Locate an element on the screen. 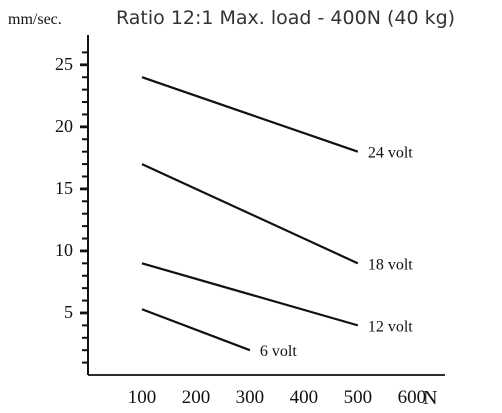 The width and height of the screenshot is (502, 413). x-tick-label: 300 is located at coordinates (250, 397).